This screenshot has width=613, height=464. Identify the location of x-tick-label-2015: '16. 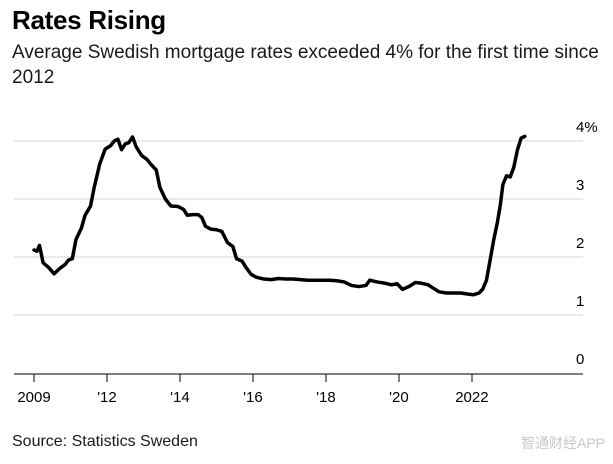
(253, 397).